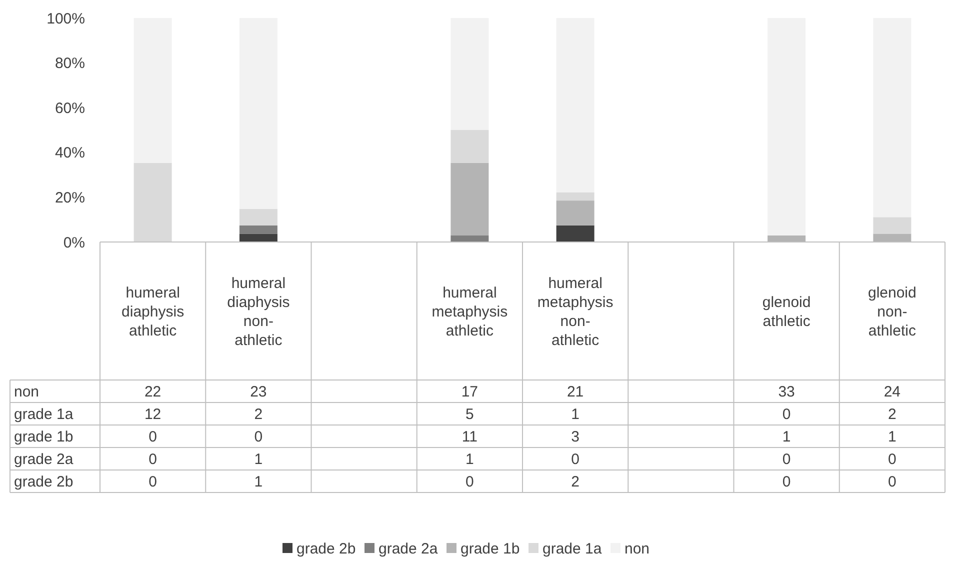 The width and height of the screenshot is (975, 568). What do you see at coordinates (786, 392) in the screenshot?
I see `text: 33` at bounding box center [786, 392].